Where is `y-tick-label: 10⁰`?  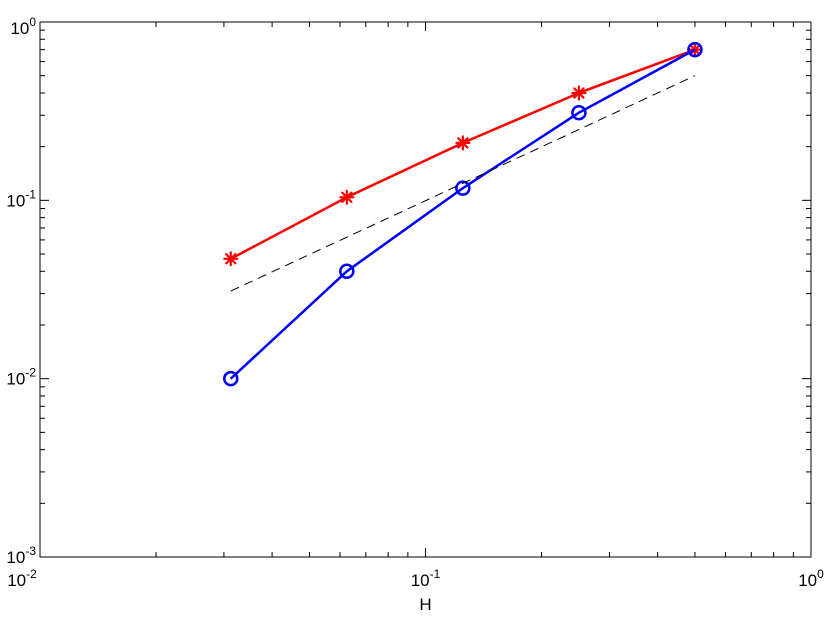 y-tick-label: 10⁰ is located at coordinates (23, 26).